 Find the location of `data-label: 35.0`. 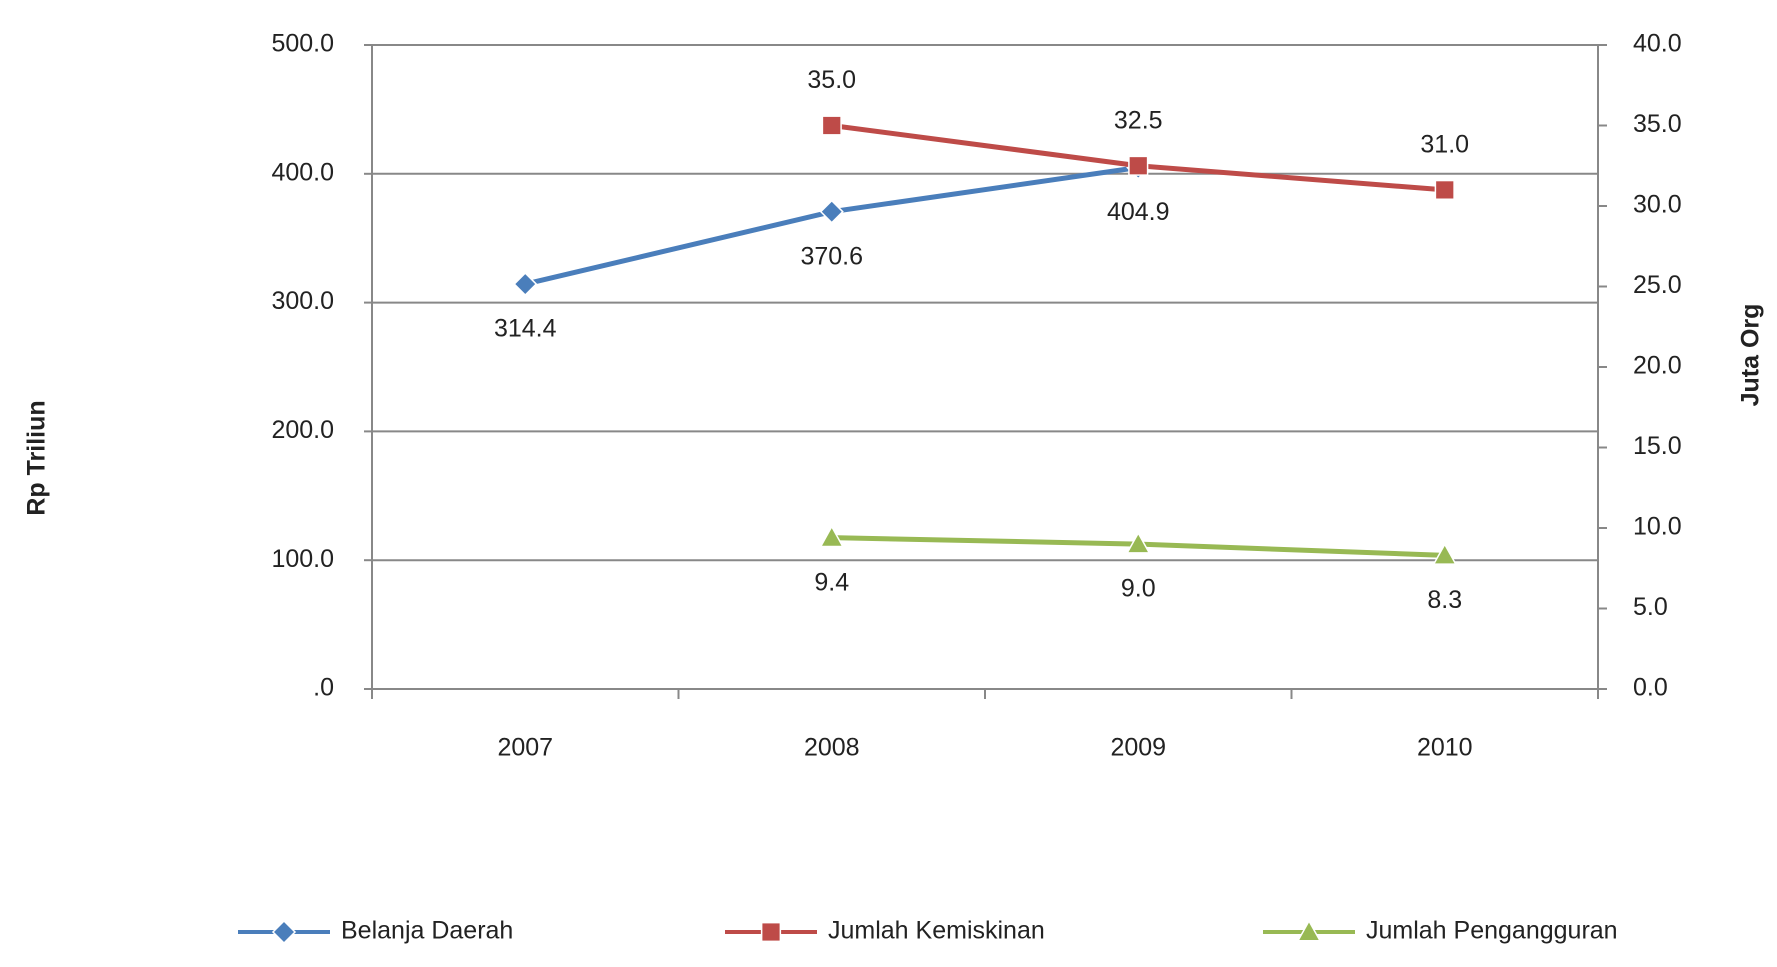

data-label: 35.0 is located at coordinates (831, 80).